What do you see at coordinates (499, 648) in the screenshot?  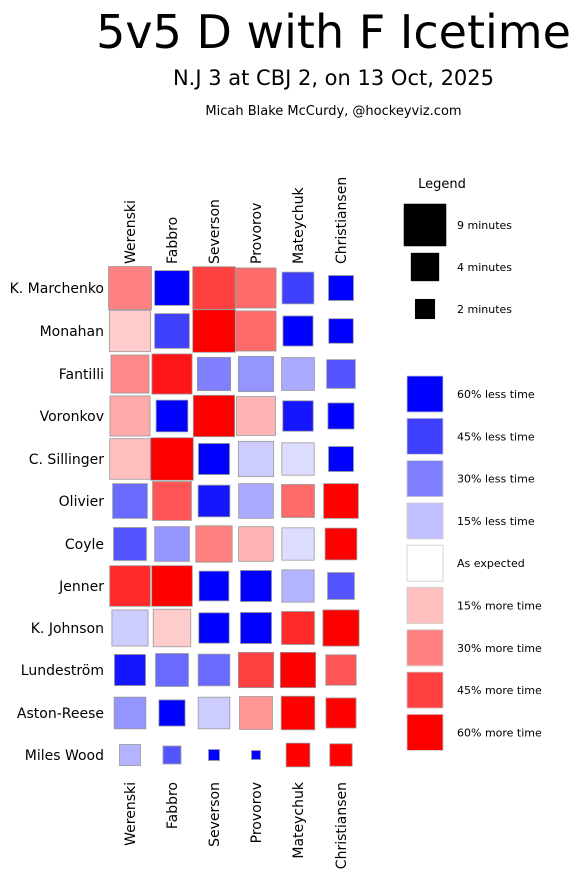 I see `legend-color-label: 30% more time` at bounding box center [499, 648].